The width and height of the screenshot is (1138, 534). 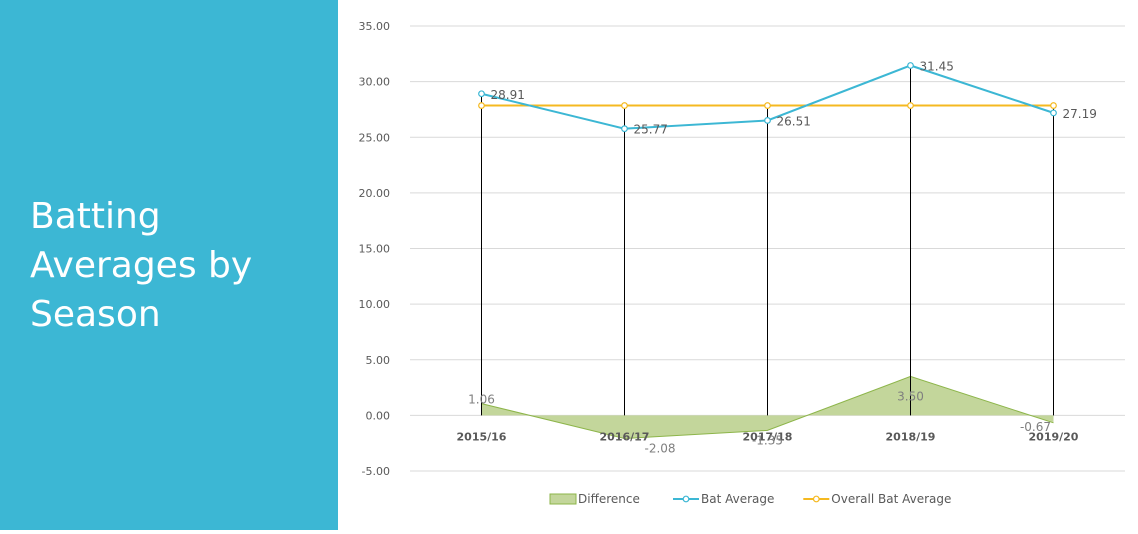 I want to click on bat-average-data-label: 28.91, so click(x=508, y=95).